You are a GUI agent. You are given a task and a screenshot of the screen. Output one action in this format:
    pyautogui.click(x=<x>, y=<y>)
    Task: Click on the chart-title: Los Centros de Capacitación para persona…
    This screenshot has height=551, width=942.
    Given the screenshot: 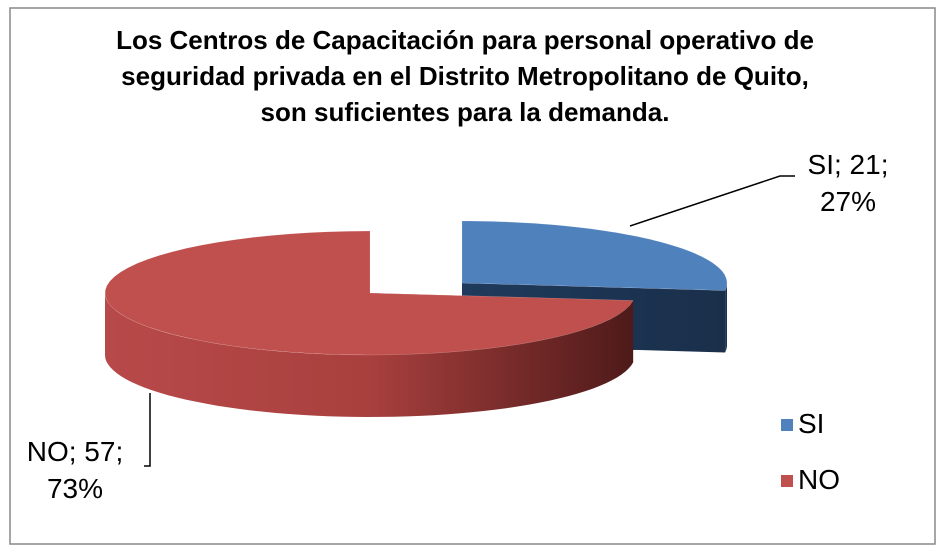 What is the action you would take?
    pyautogui.click(x=465, y=76)
    